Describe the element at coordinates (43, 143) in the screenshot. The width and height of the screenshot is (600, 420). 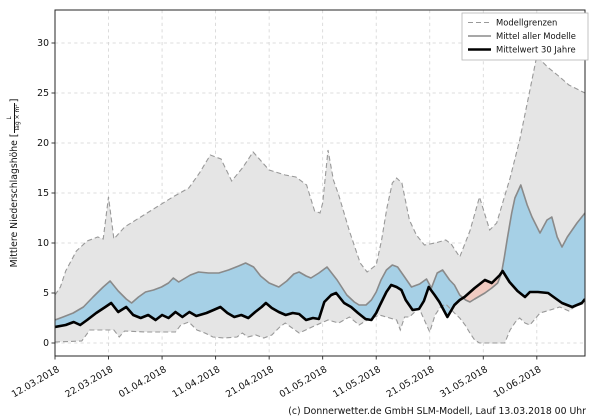
I see `y-tick-label: 20` at that location.